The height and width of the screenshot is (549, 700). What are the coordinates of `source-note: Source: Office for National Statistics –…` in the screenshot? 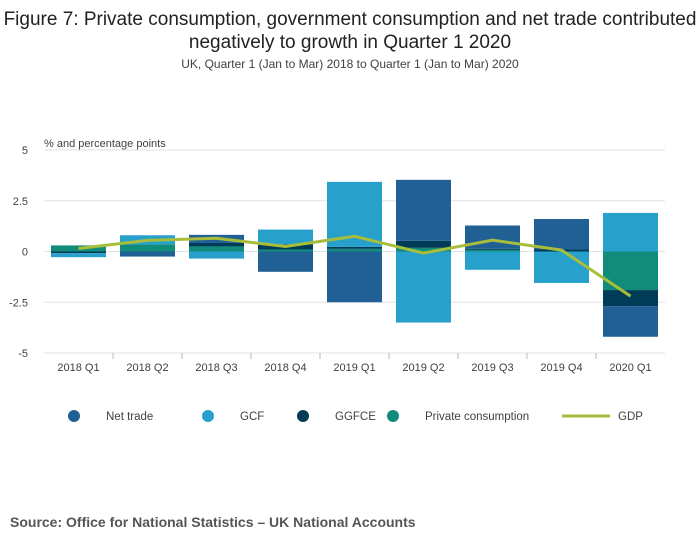 It's located at (213, 522).